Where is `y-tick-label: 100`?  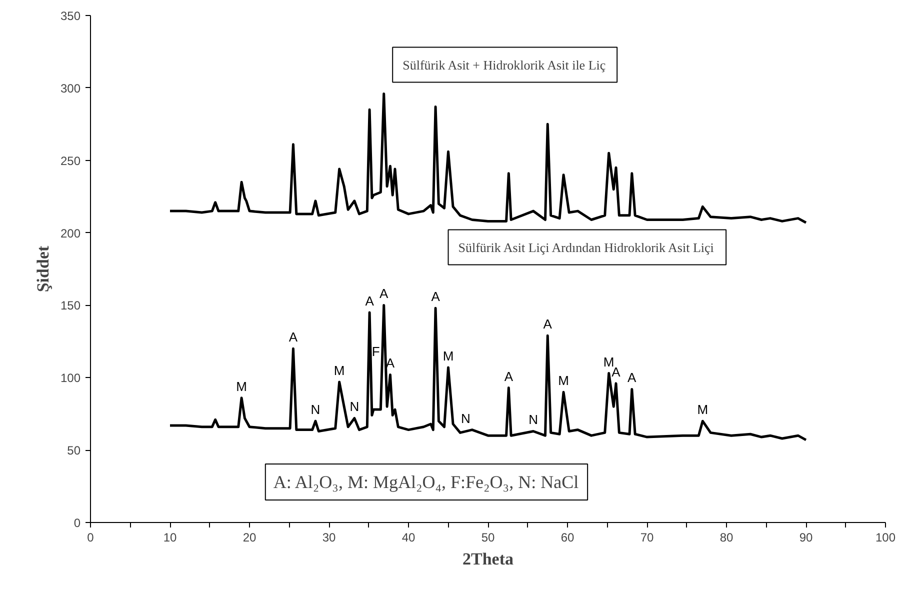
y-tick-label: 100 is located at coordinates (70, 378).